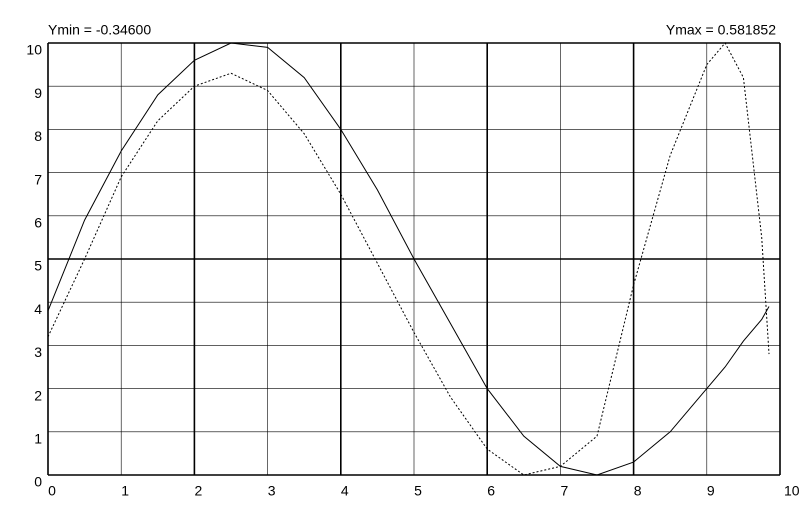 The width and height of the screenshot is (811, 521). I want to click on ymin-annotation: Ymin = -0.34600, so click(99, 30).